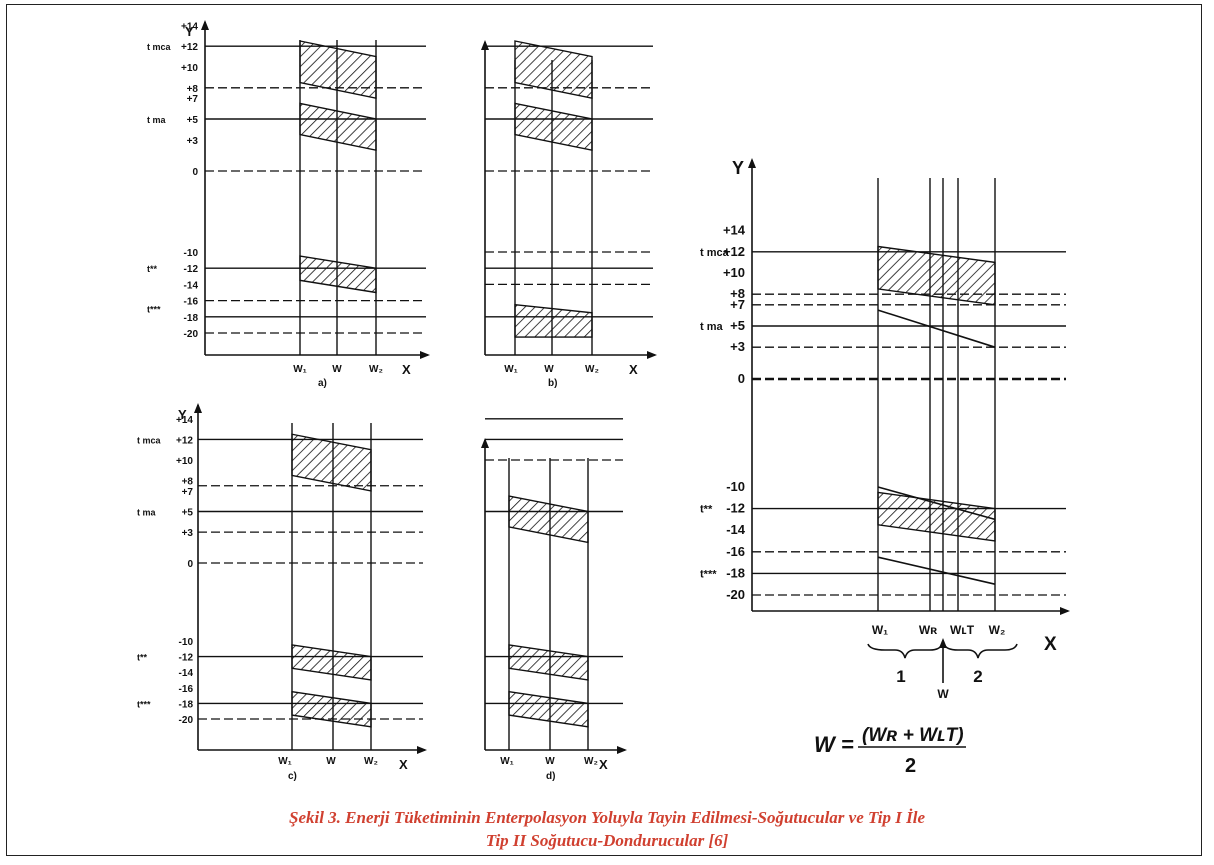  Describe the element at coordinates (554, 600) in the screenshot. I see `panel-d: X W₁ W W₂ d)` at that location.